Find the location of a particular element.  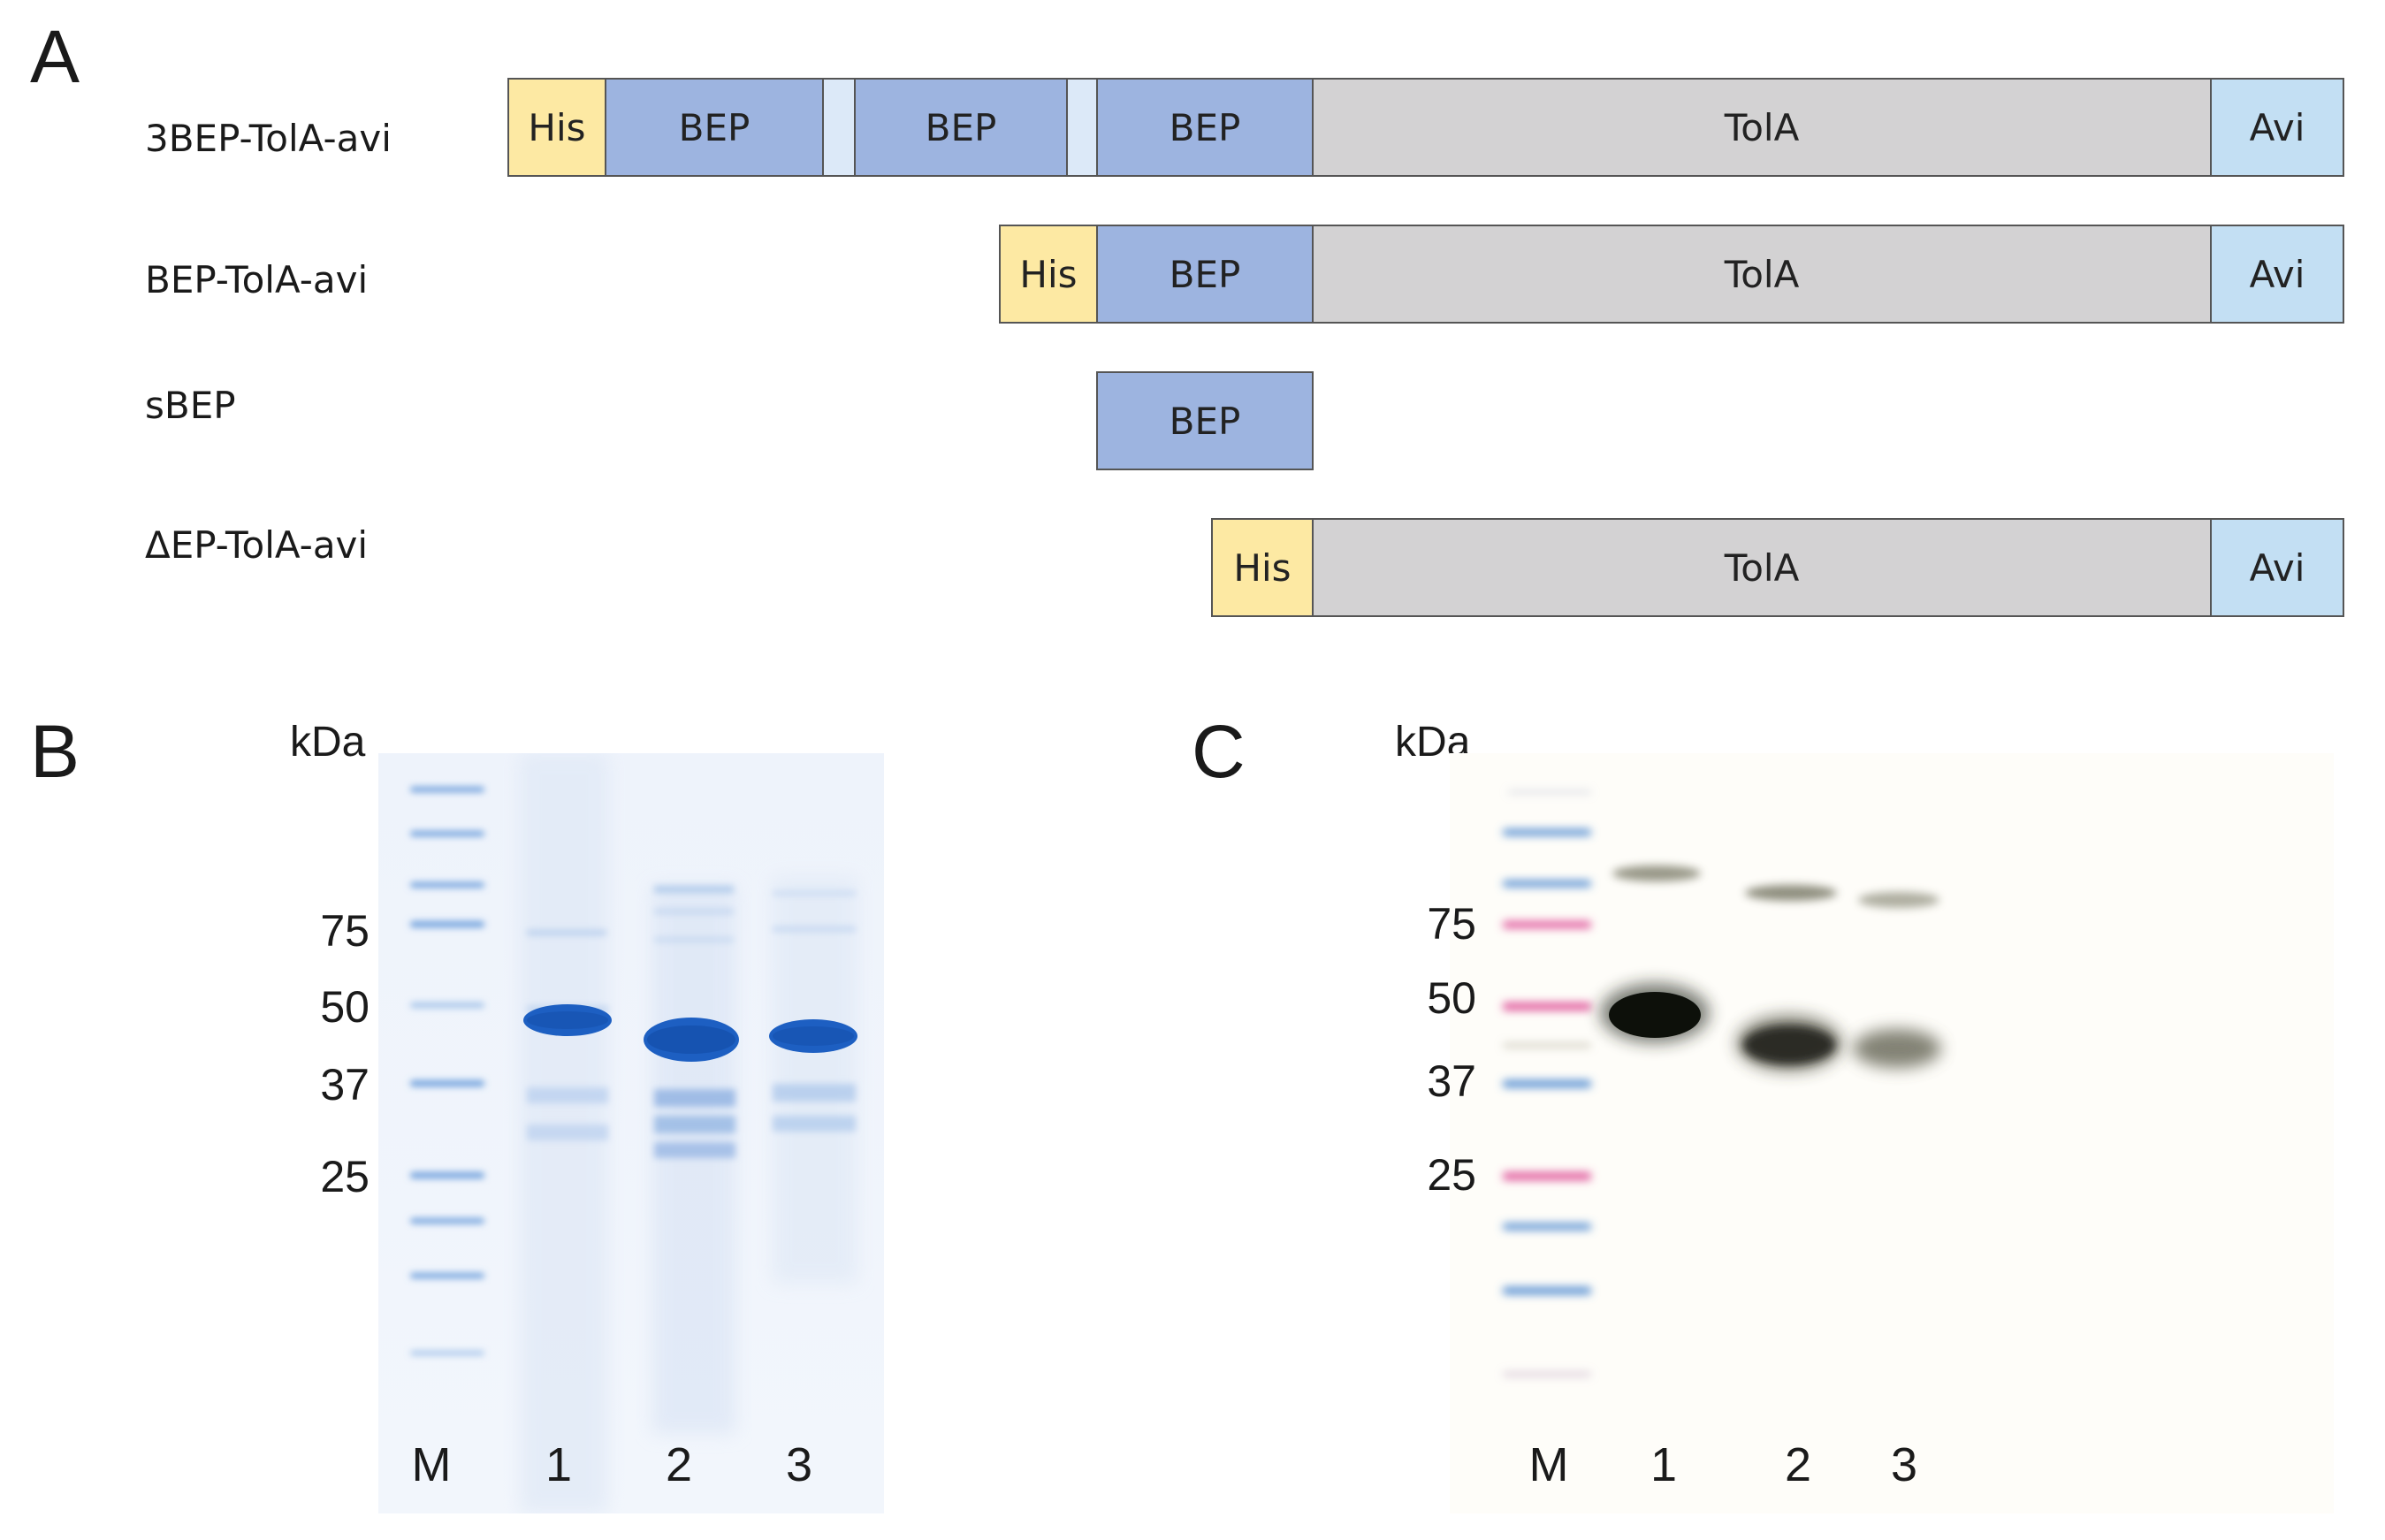

panel-letter-b: B is located at coordinates (55, 752).